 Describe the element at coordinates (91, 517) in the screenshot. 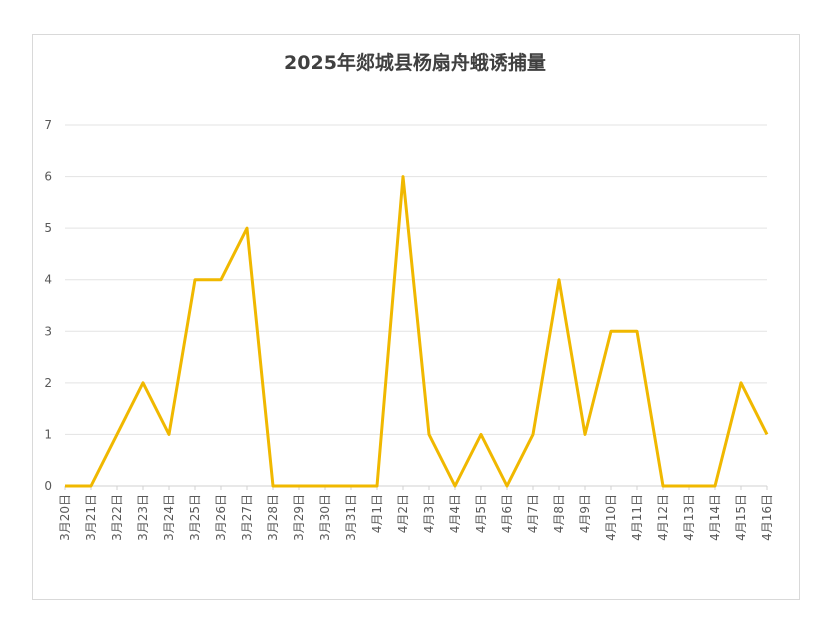

I see `x-tick-label: 3月21日` at that location.